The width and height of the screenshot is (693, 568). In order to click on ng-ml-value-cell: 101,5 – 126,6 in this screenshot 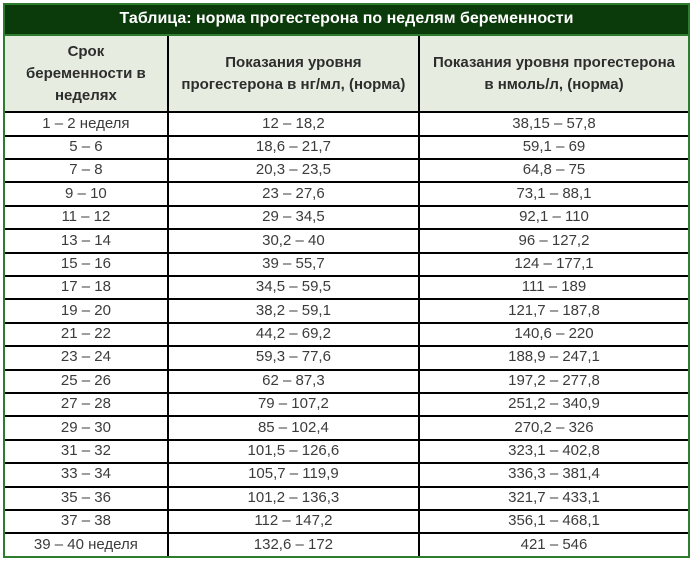, I will do `click(293, 451)`.